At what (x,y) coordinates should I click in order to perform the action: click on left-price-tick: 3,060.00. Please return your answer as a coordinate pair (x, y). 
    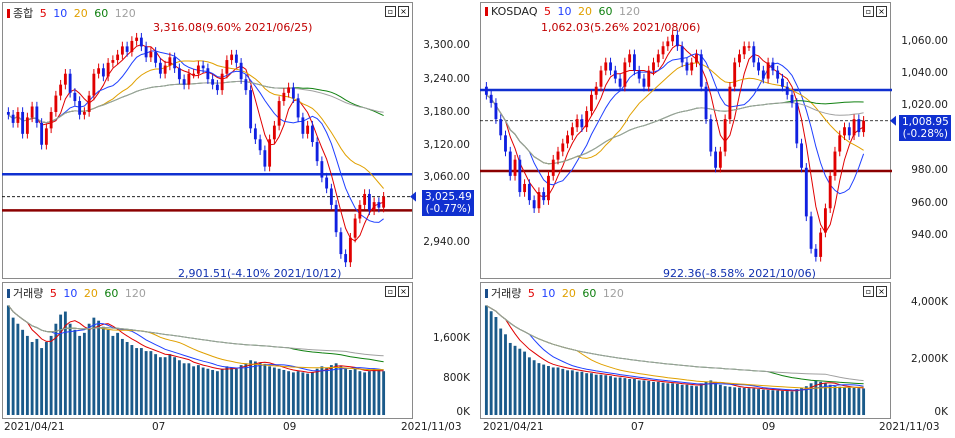
    Looking at the image, I should click on (446, 177).